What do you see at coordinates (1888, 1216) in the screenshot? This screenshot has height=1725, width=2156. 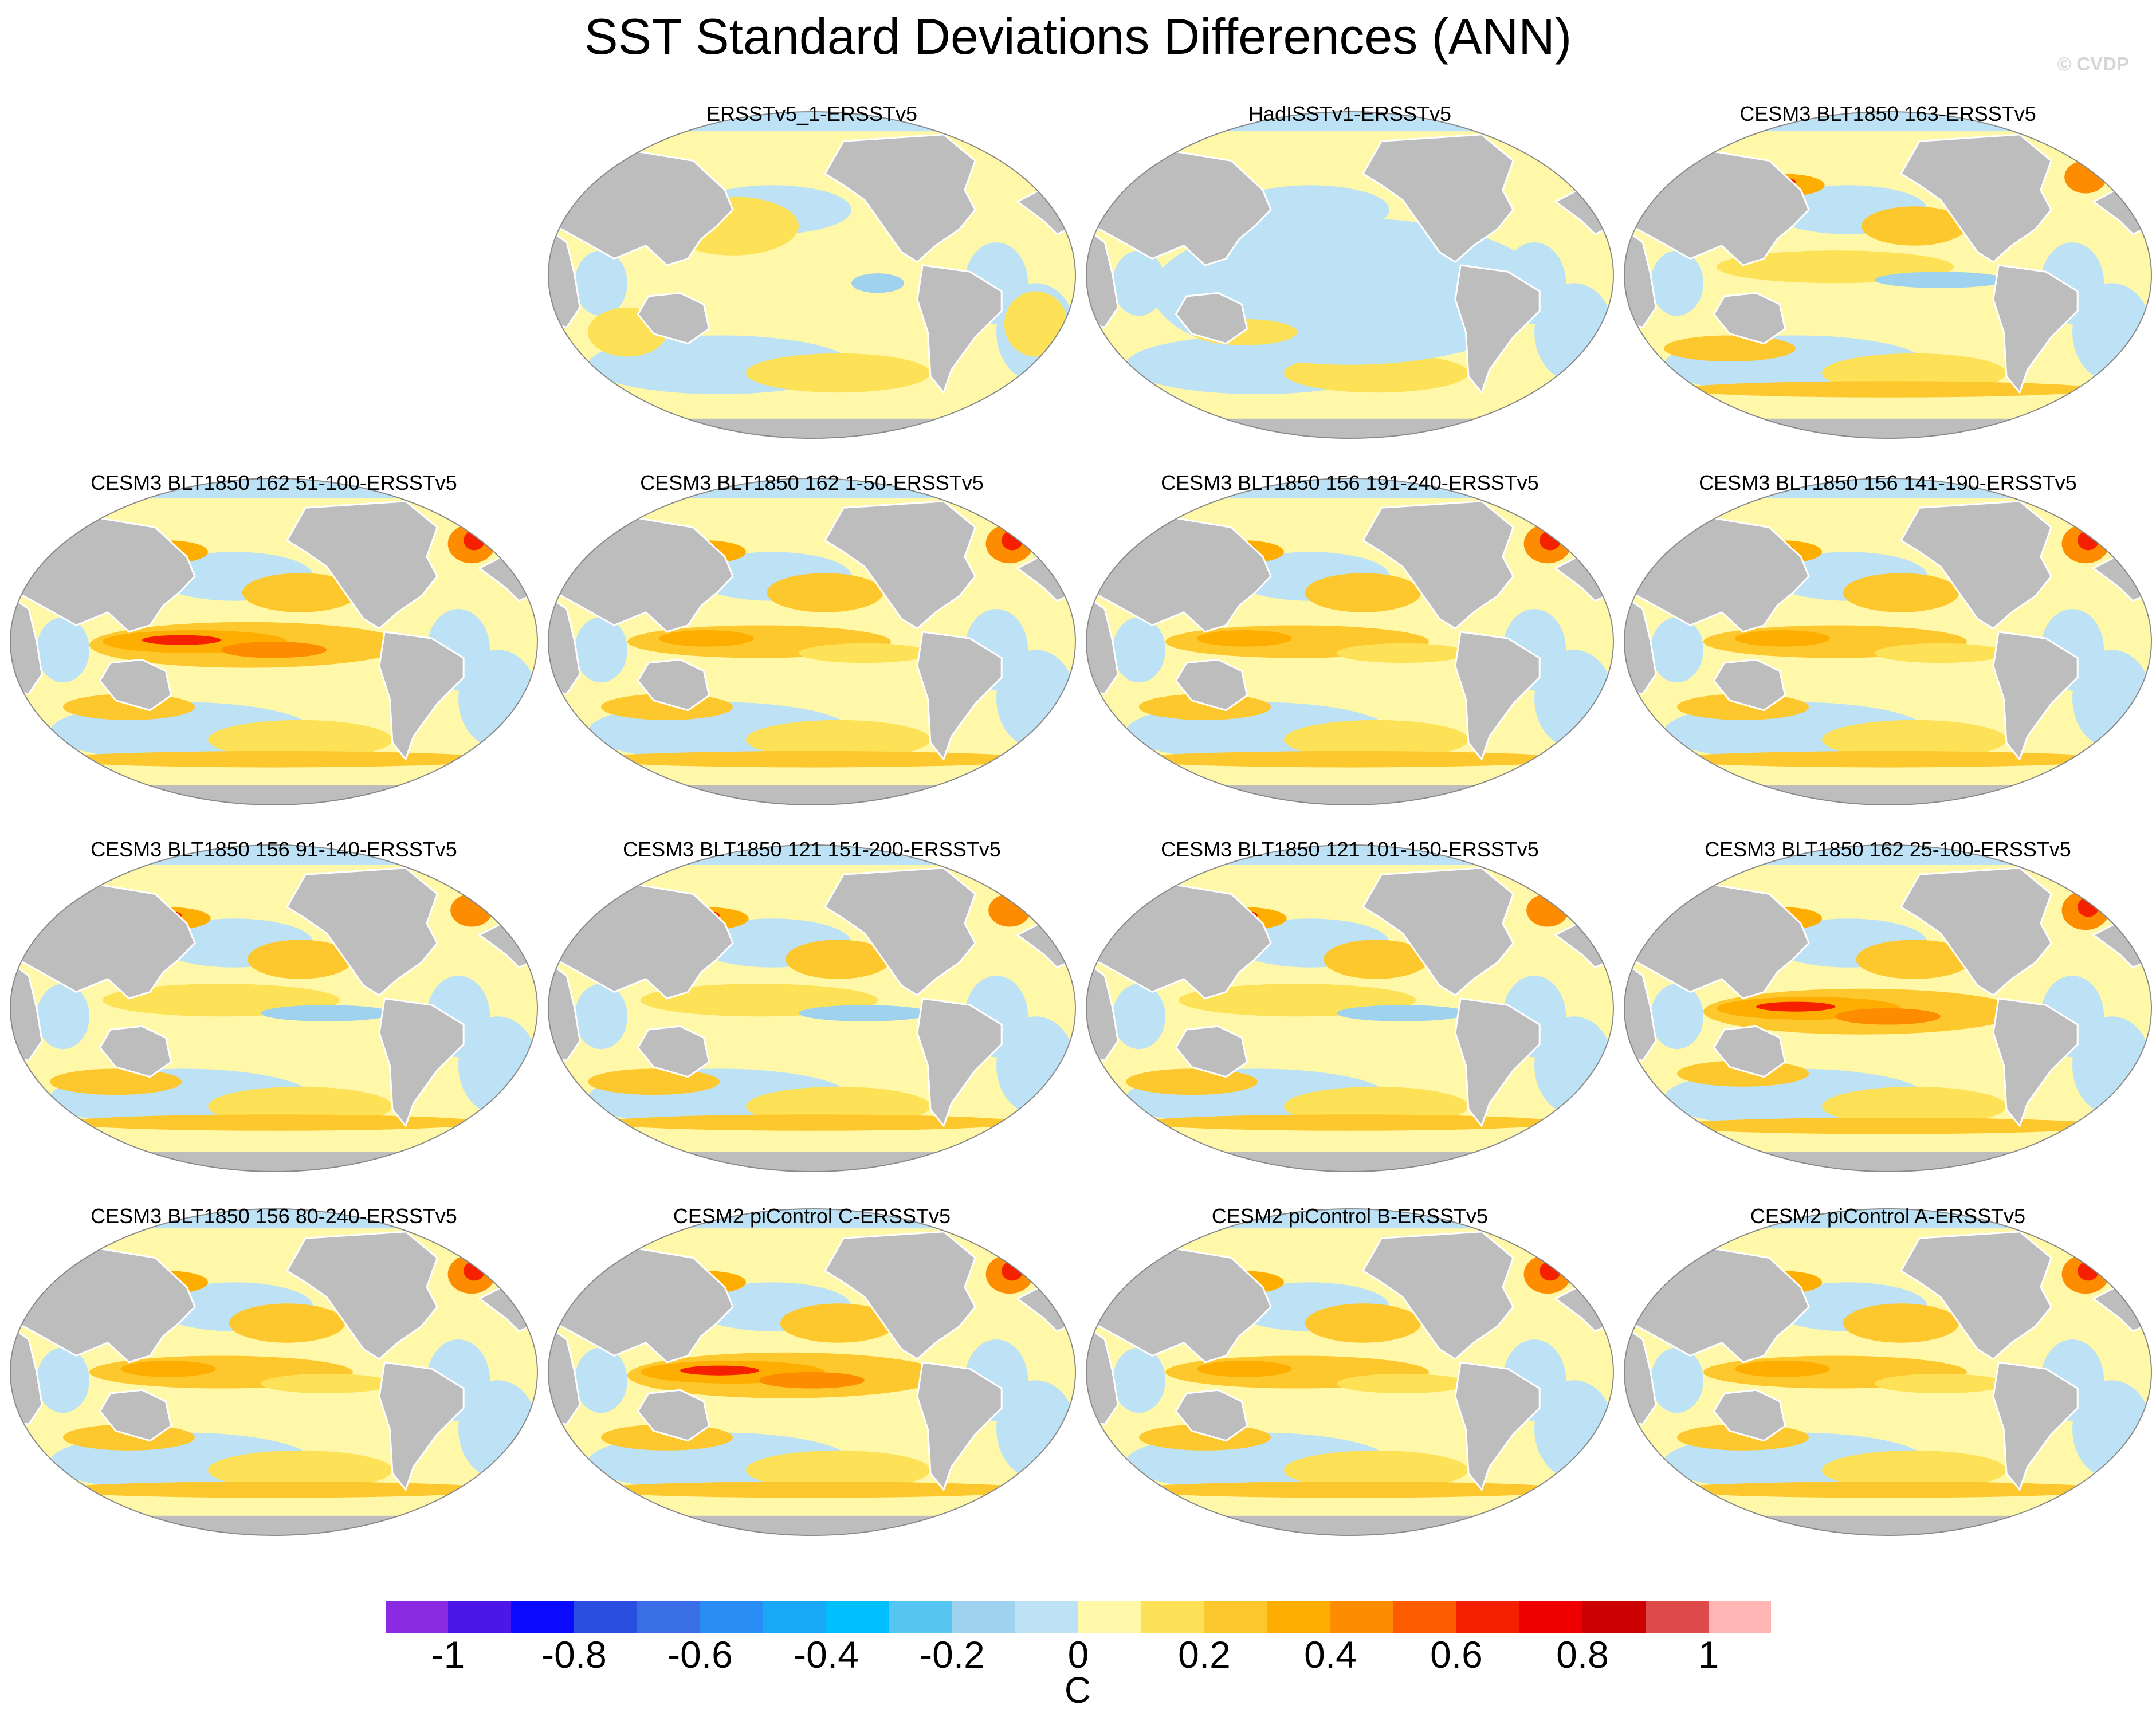 I see `panel-title: CESM2 piControl A-ERSSTv5` at bounding box center [1888, 1216].